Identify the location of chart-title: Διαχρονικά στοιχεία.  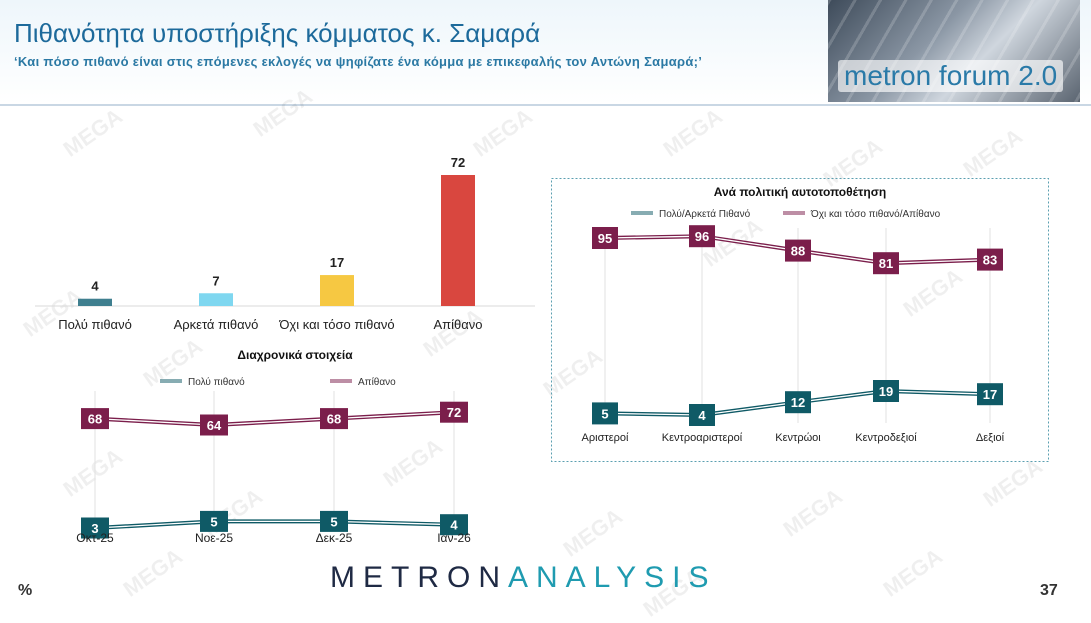
(295, 355).